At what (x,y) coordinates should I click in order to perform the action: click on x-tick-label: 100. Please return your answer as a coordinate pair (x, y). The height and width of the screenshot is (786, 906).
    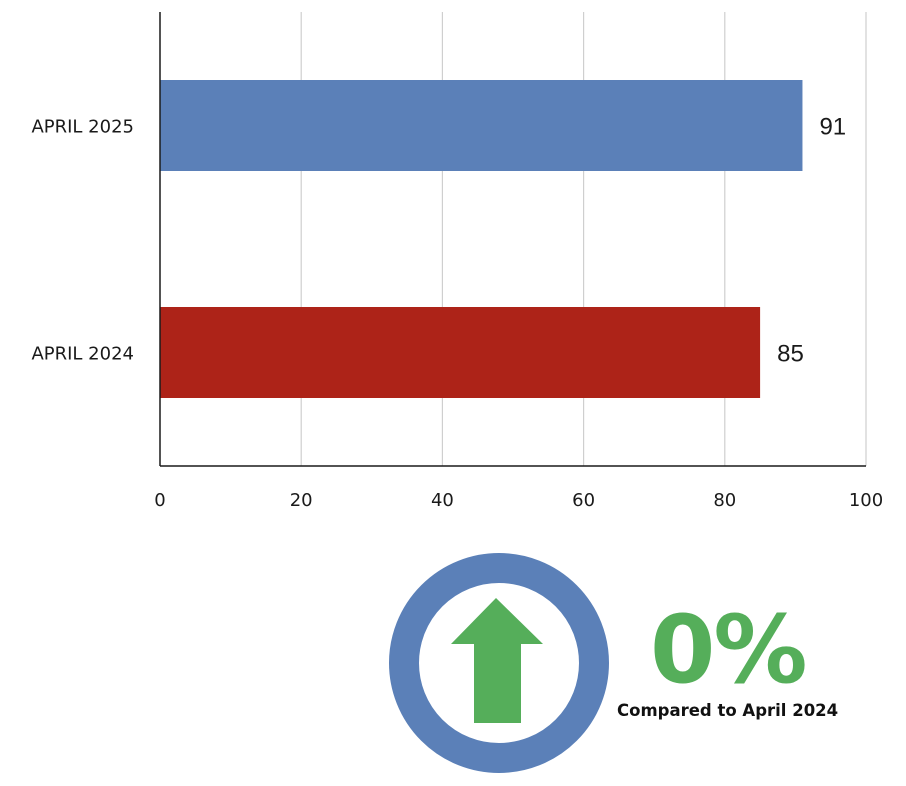
    Looking at the image, I should click on (866, 500).